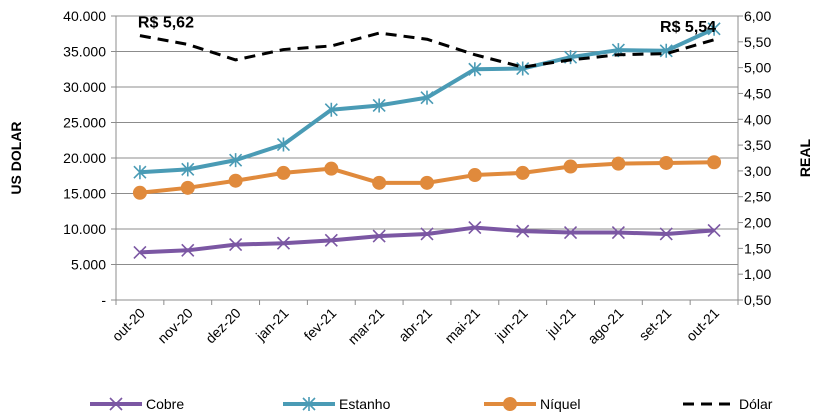 The image size is (815, 416). Describe the element at coordinates (84, 123) in the screenshot. I see `y-tick-label: 25.000` at that location.